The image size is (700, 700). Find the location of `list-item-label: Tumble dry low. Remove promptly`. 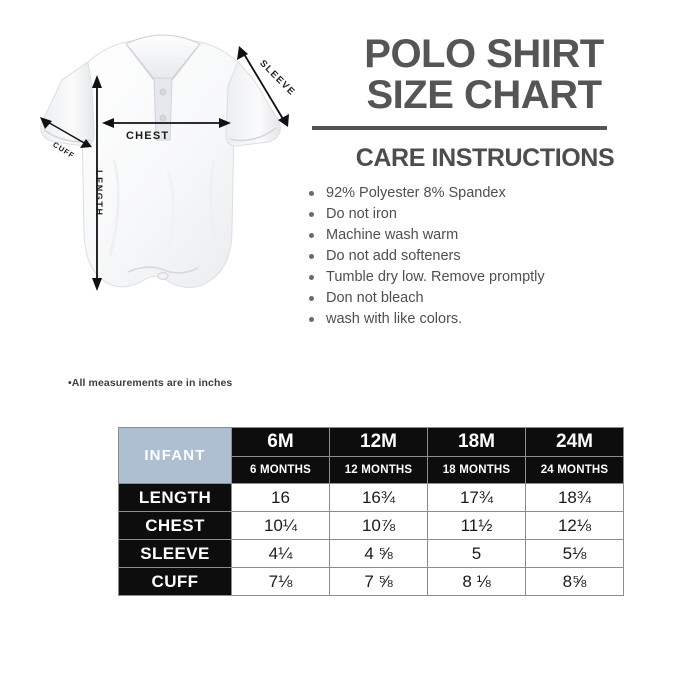

list-item-label: Tumble dry low. Remove promptly is located at coordinates (435, 277).